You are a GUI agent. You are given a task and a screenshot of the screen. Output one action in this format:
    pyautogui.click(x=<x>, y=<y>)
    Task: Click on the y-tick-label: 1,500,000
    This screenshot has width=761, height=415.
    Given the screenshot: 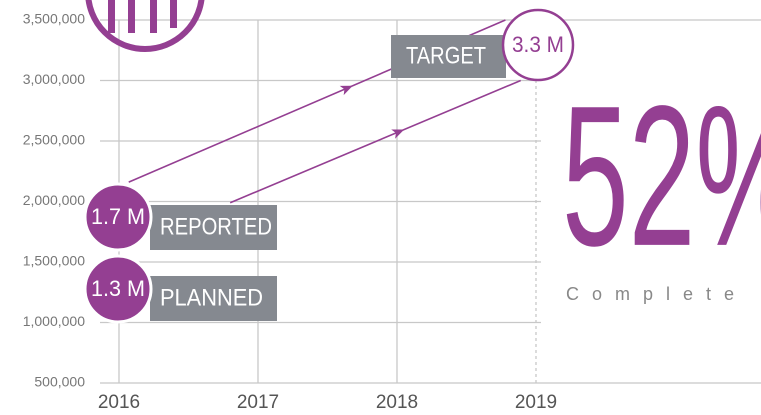 What is the action you would take?
    pyautogui.click(x=54, y=261)
    